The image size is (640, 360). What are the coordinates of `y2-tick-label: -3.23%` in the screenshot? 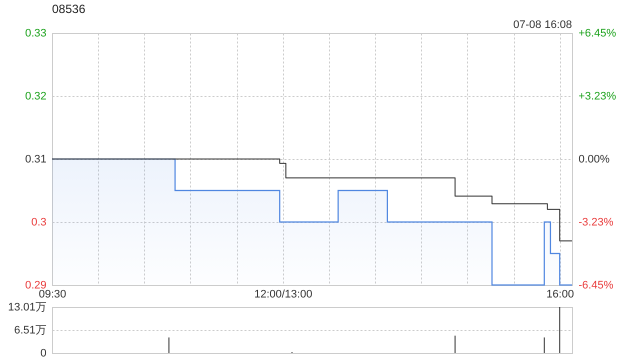 It's located at (596, 222).